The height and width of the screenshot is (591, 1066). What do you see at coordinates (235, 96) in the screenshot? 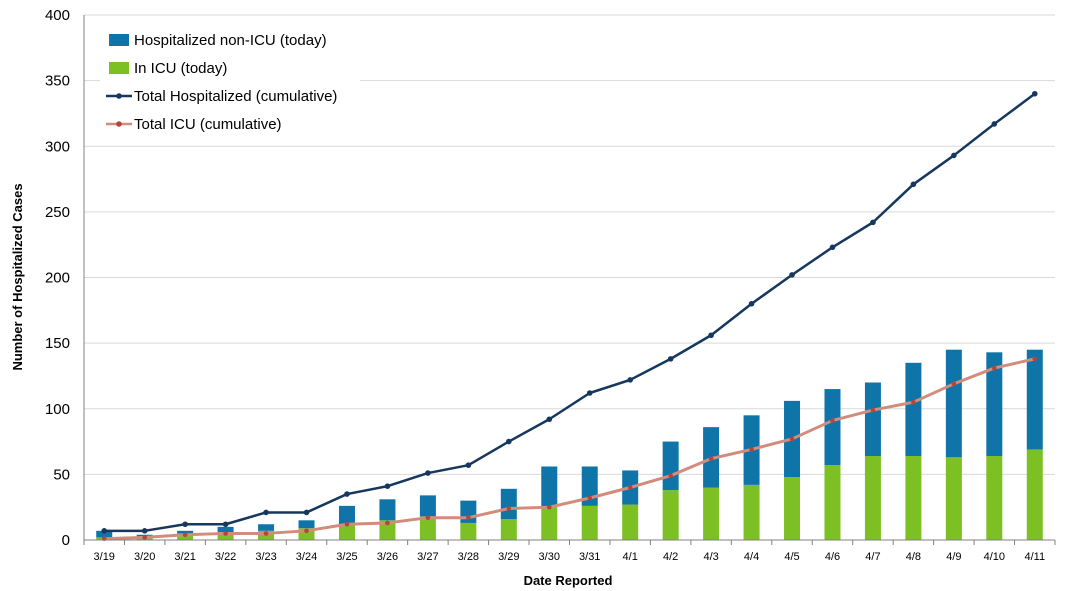
I see `legend-label: Total Hospitalized (cumulative)` at bounding box center [235, 96].